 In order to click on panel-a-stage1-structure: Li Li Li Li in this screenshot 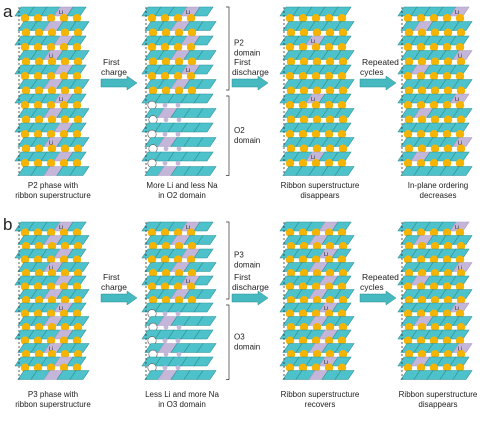, I will do `click(52, 91)`.